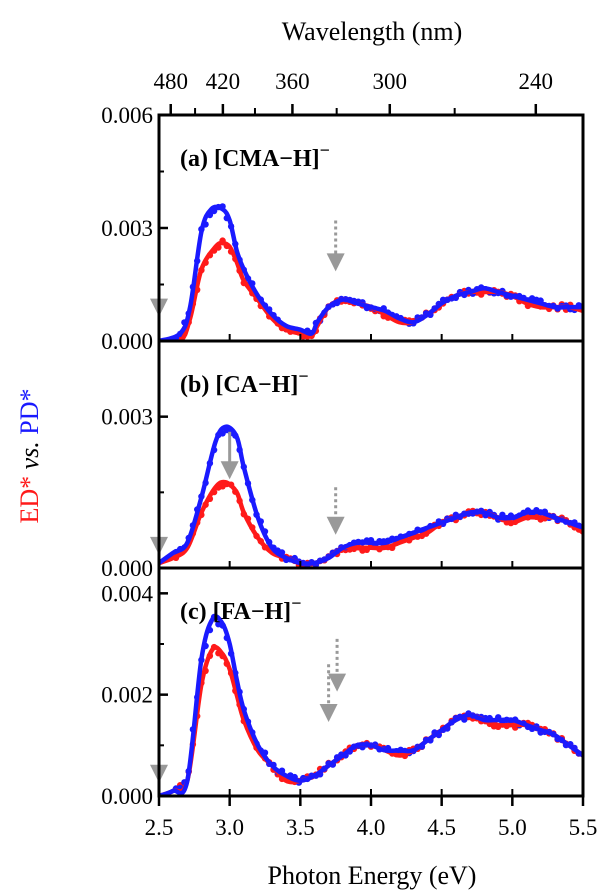 The height and width of the screenshot is (894, 603). What do you see at coordinates (127, 593) in the screenshot?
I see `y-tick-label: 0.004` at bounding box center [127, 593].